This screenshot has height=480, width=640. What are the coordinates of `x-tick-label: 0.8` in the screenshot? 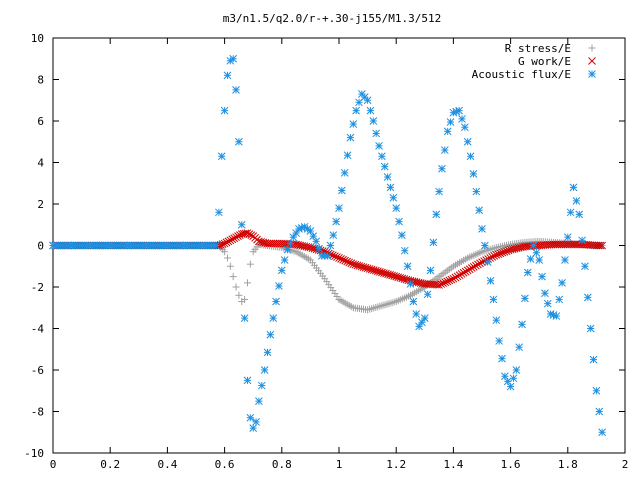 It's located at (282, 464).